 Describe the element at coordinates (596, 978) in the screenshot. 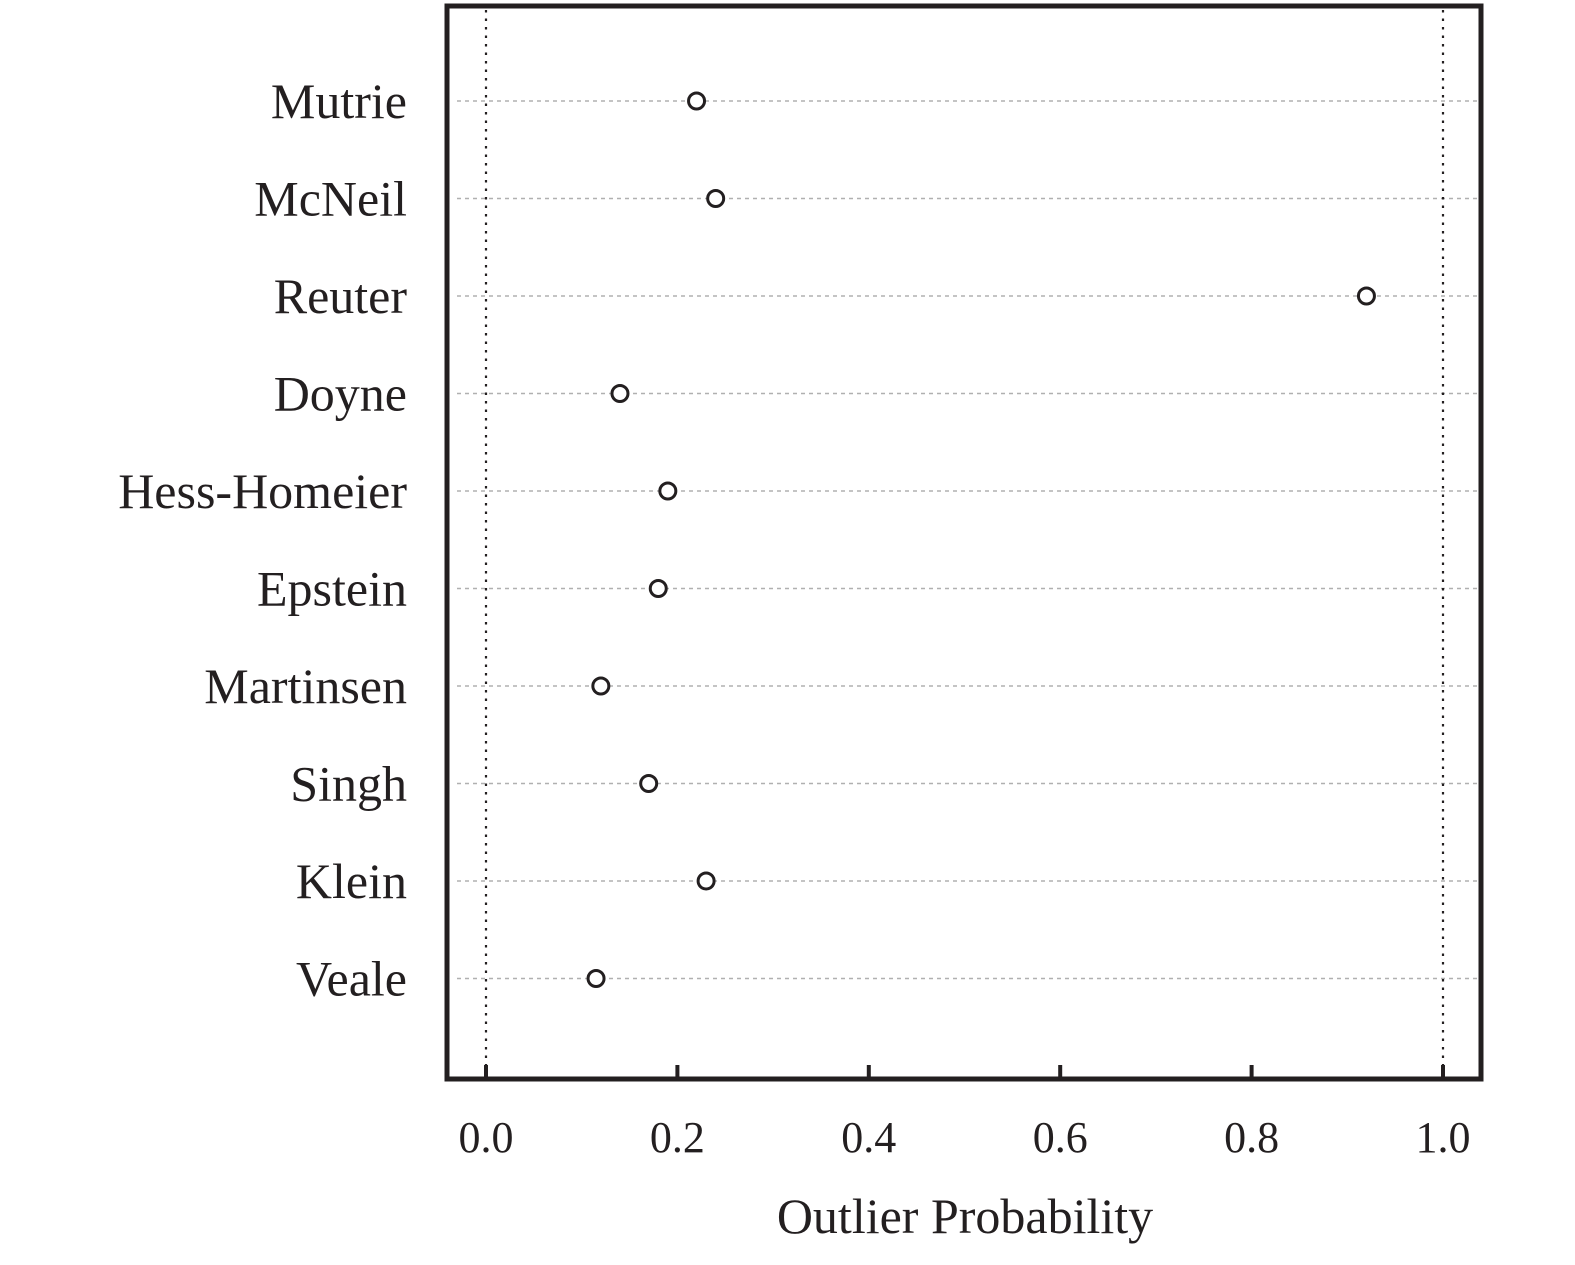

I see `data-point-veale` at that location.